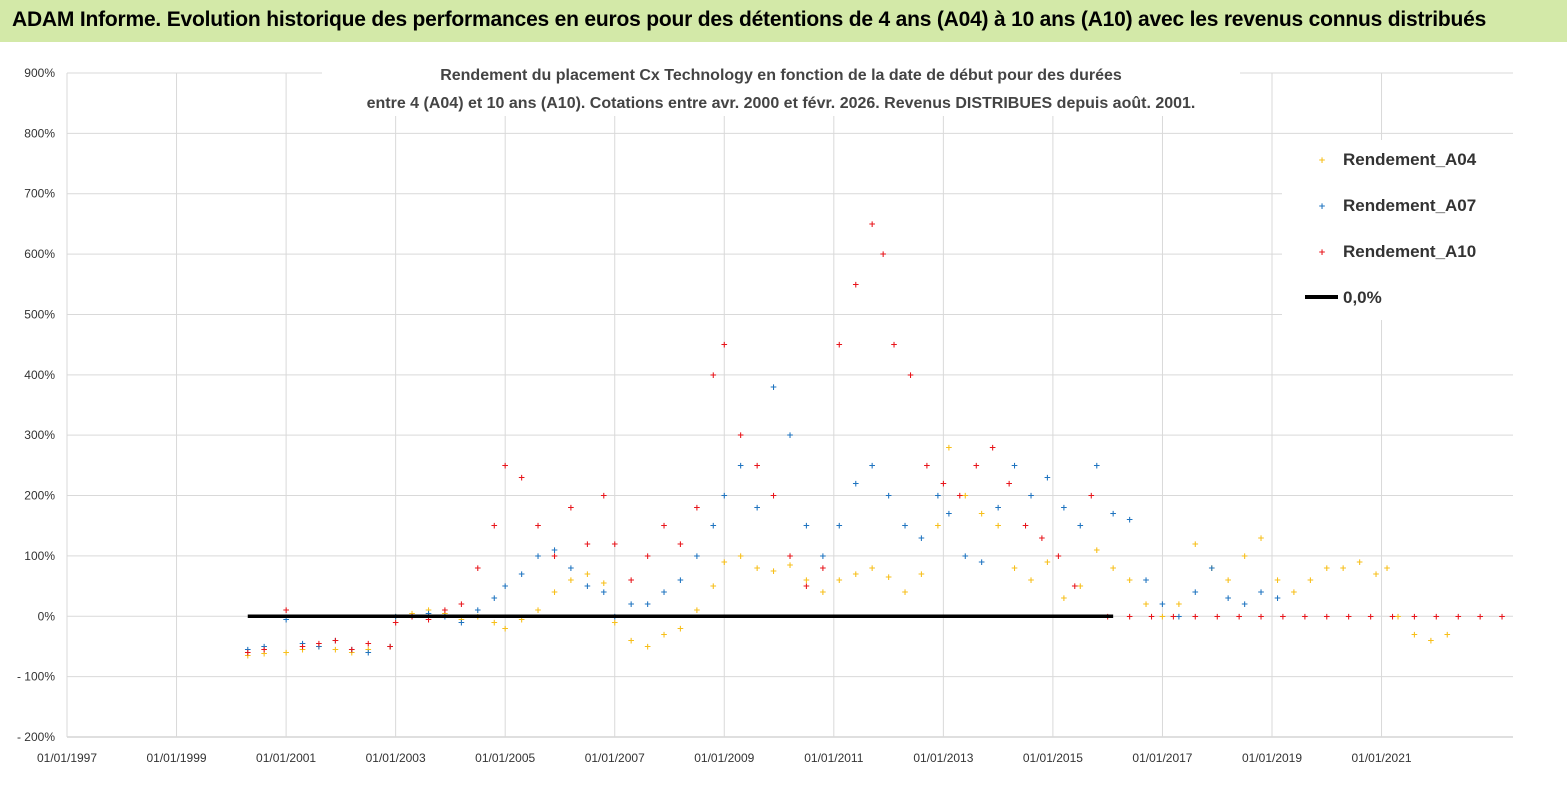 The width and height of the screenshot is (1567, 790). I want to click on x-tick-label: 01/01/2013, so click(943, 758).